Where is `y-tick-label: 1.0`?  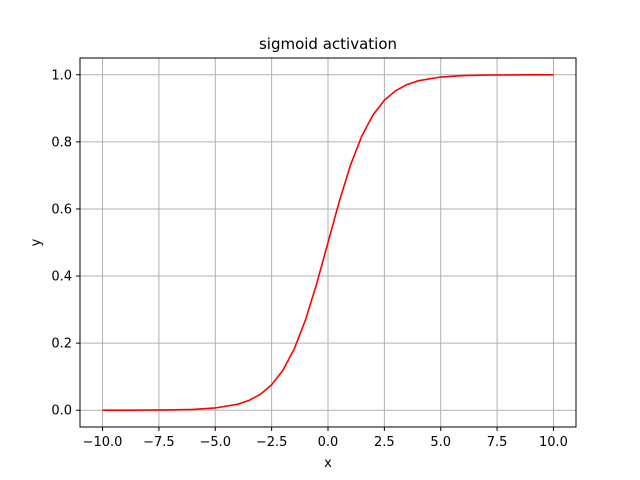
y-tick-label: 1.0 is located at coordinates (61, 75).